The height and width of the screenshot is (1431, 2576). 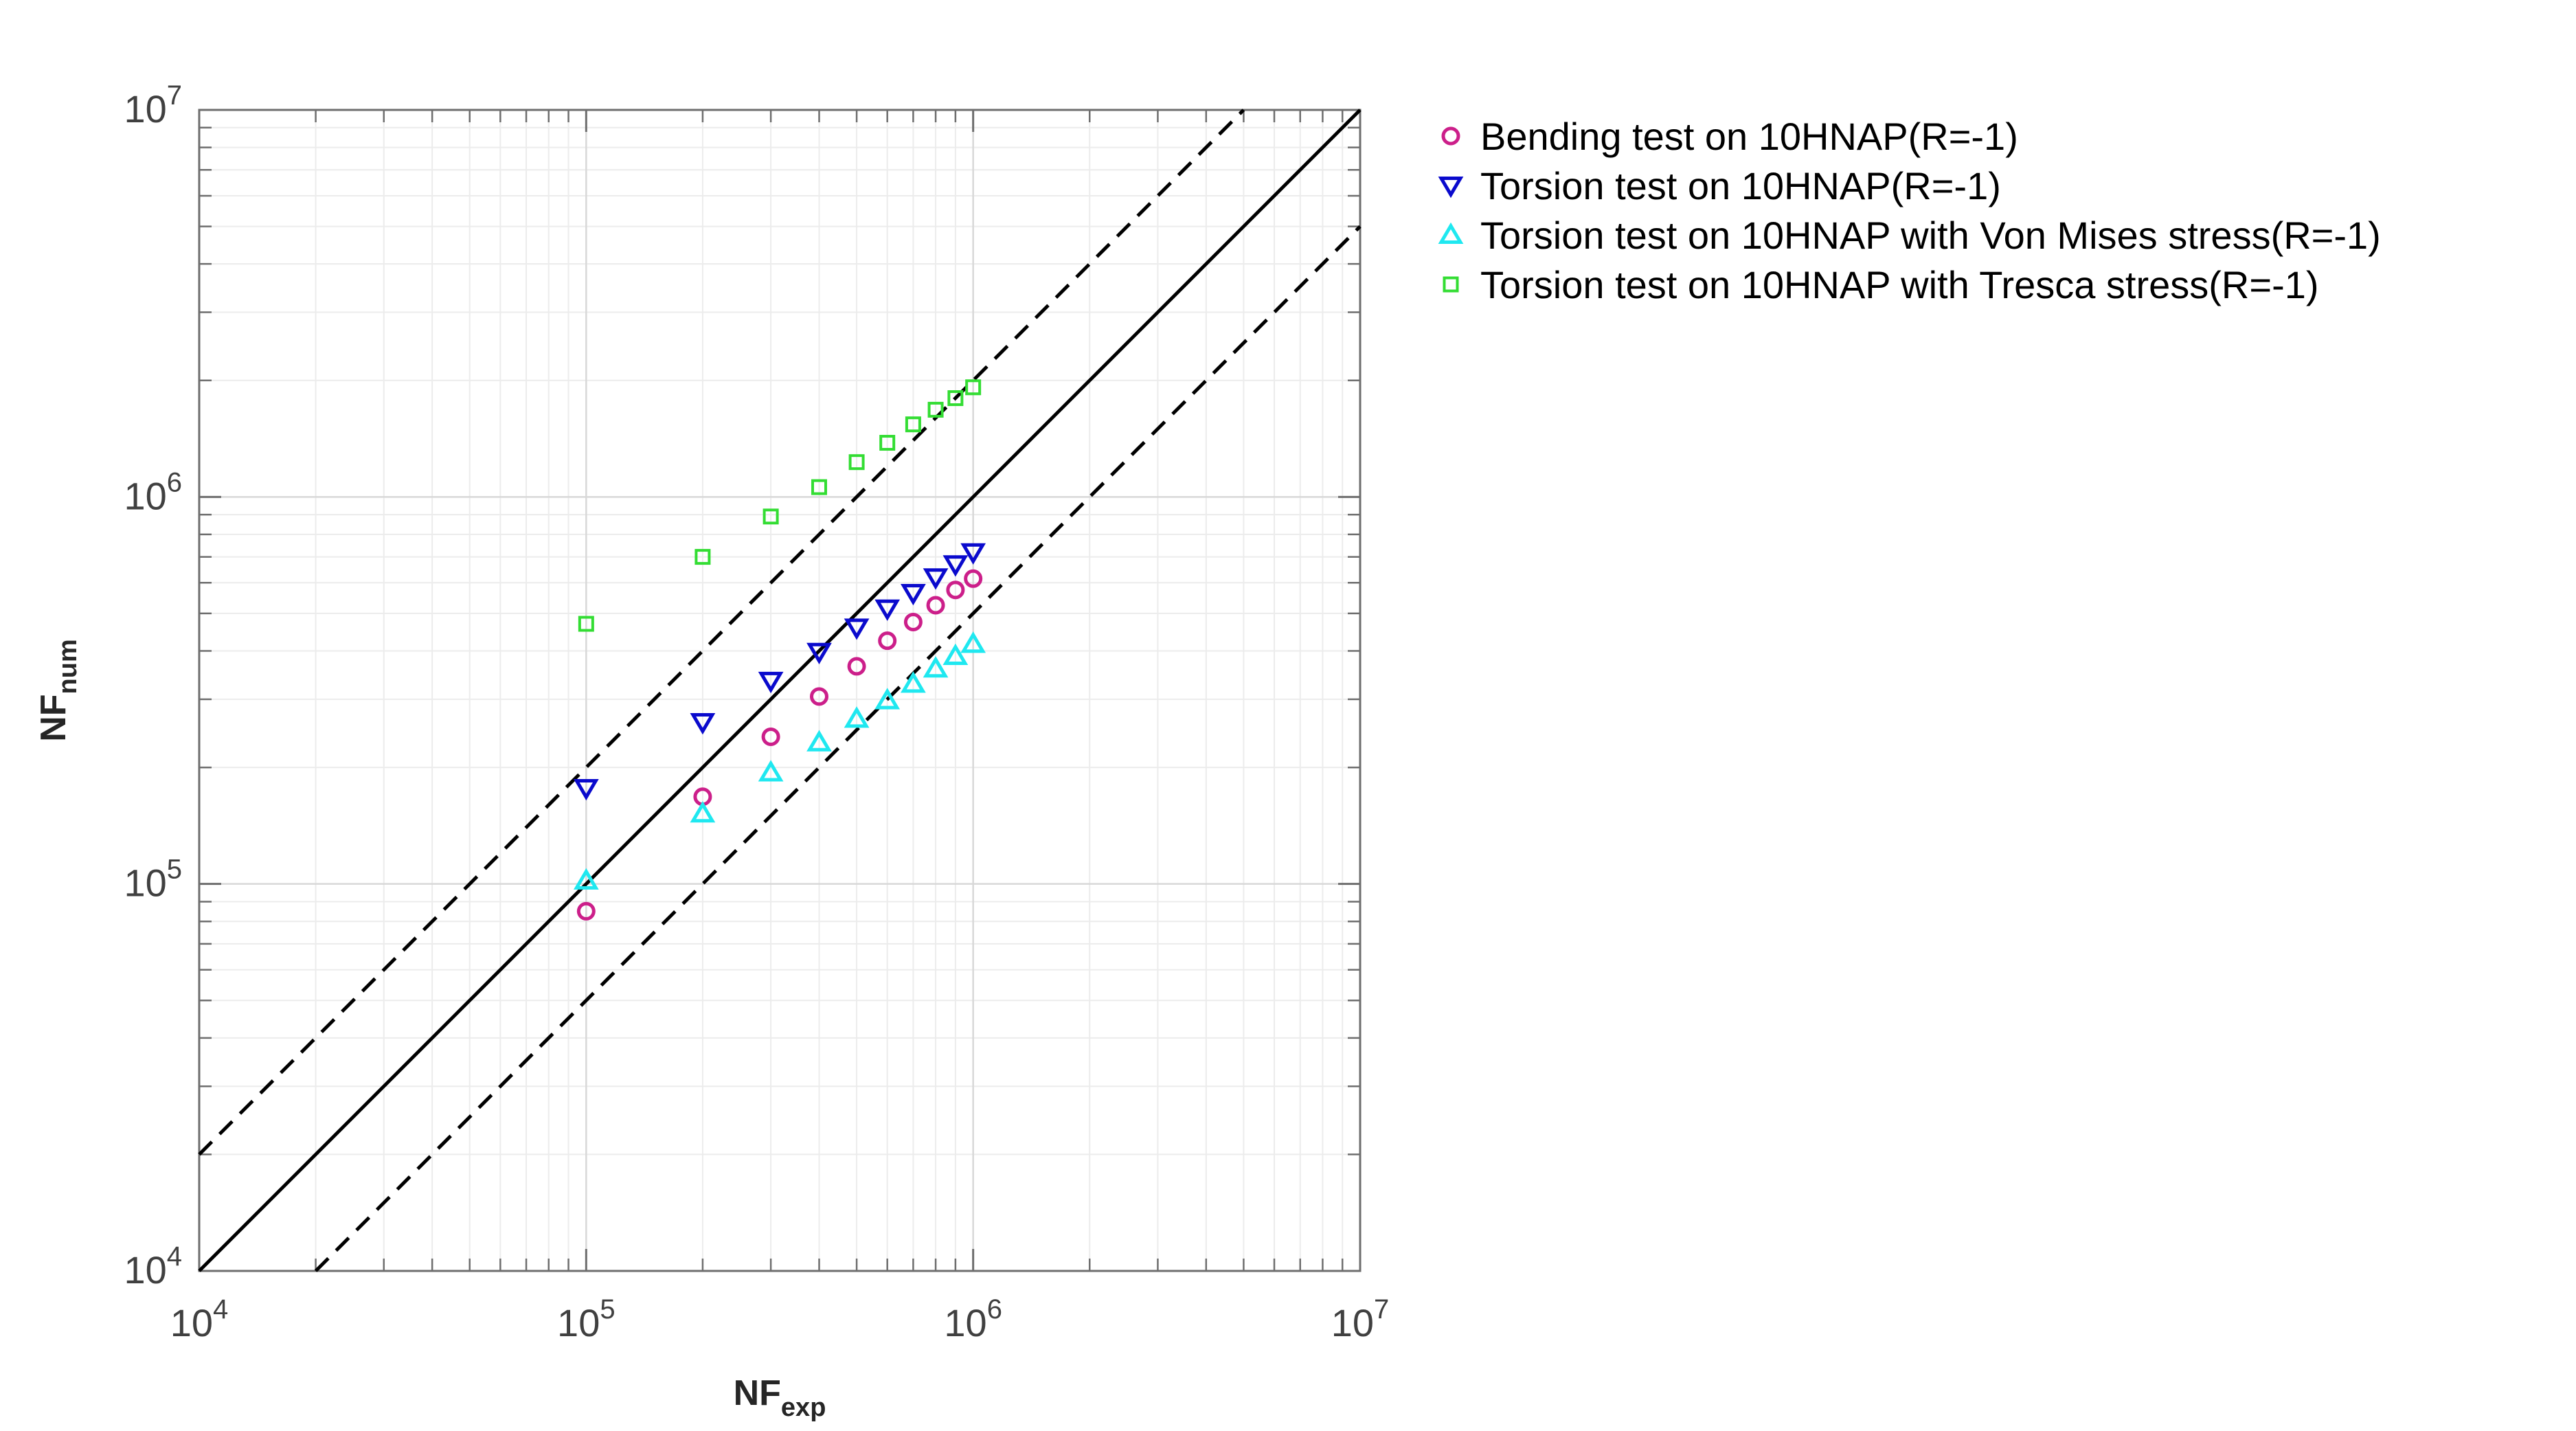 What do you see at coordinates (54, 718) in the screenshot?
I see `y-axis-label-main: NF` at bounding box center [54, 718].